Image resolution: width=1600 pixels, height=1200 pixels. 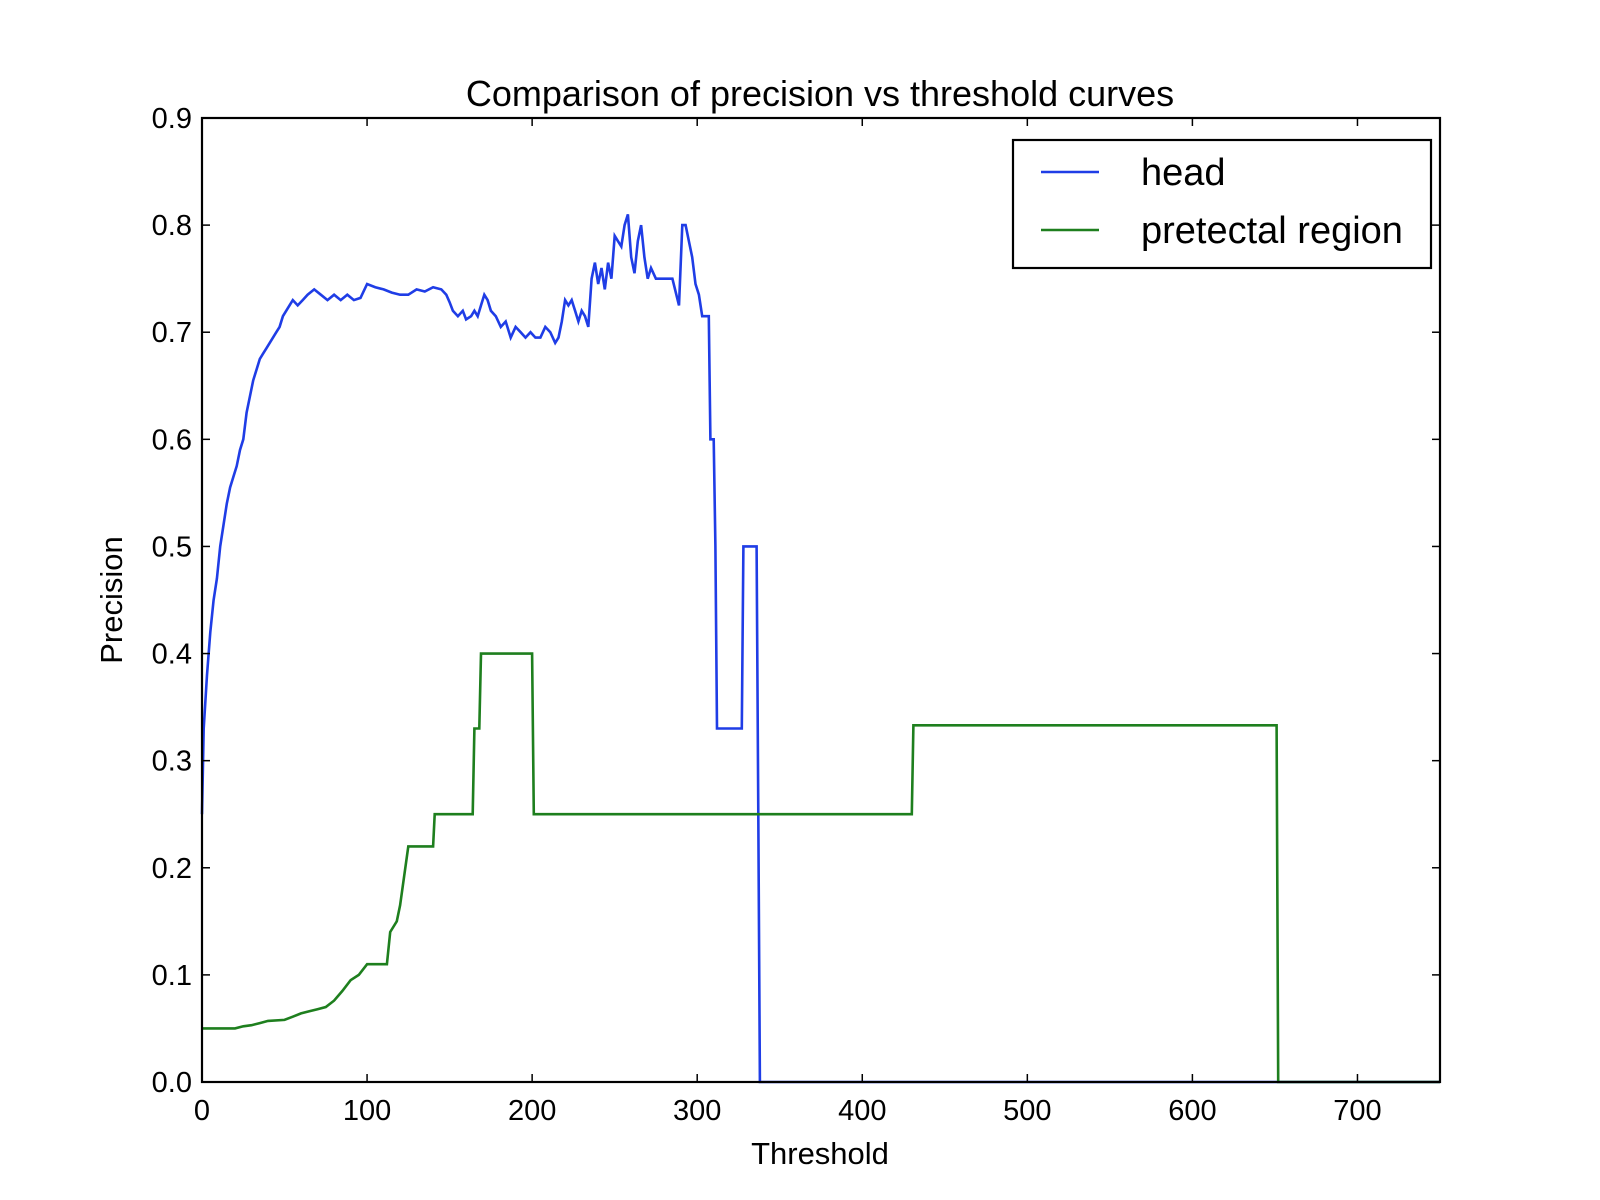 What do you see at coordinates (111, 600) in the screenshot?
I see `y-axis-label: Precision` at bounding box center [111, 600].